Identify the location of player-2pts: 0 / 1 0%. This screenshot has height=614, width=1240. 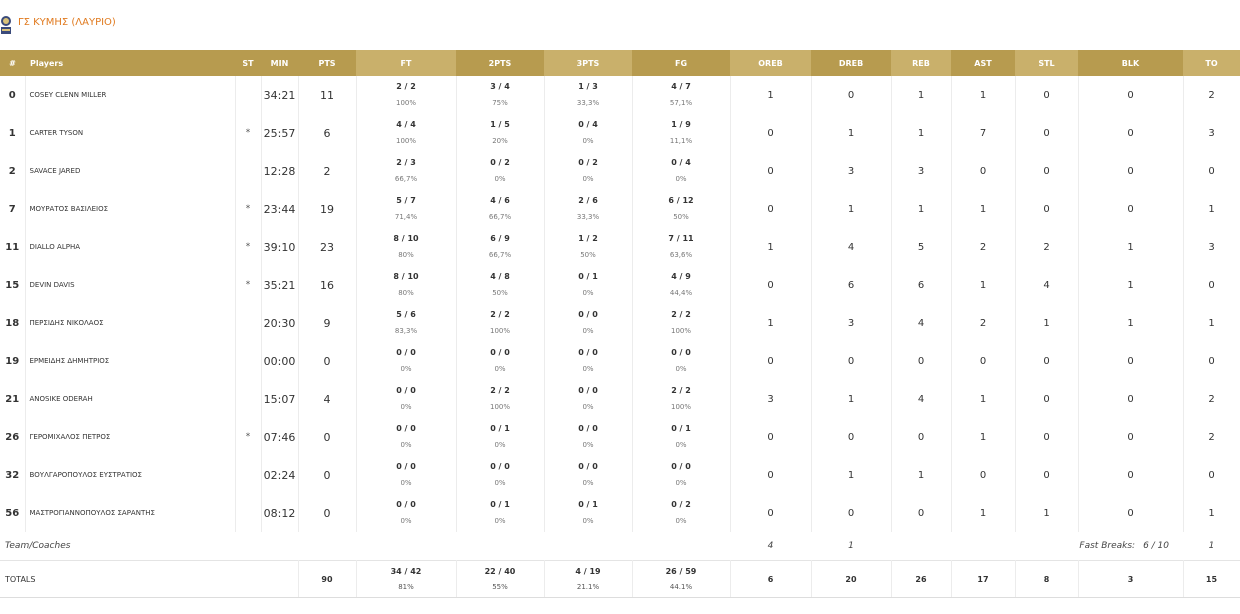
(500, 513).